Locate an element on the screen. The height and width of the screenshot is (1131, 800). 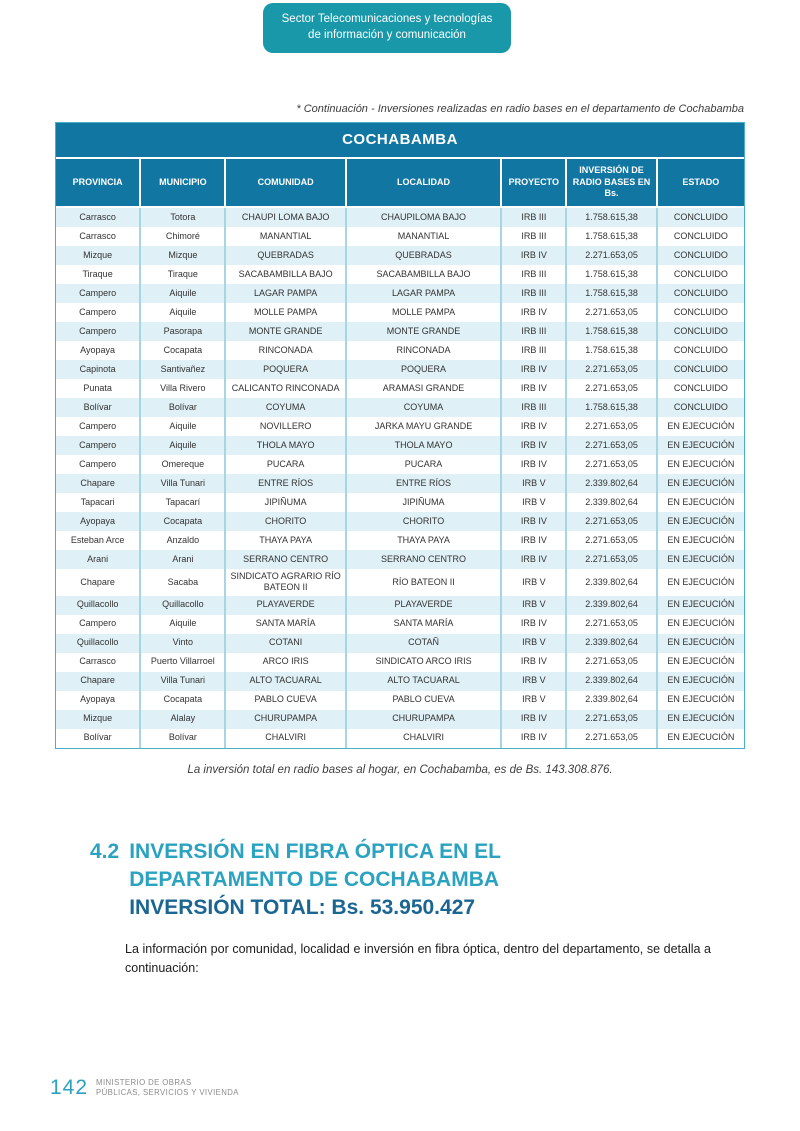
table-cell: Punata is located at coordinates (99, 389).